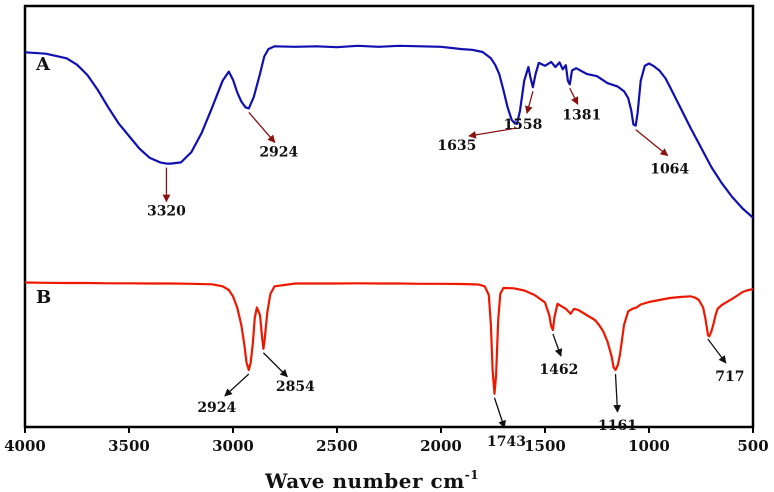  What do you see at coordinates (129, 446) in the screenshot?
I see `x-tick-label: 3500` at bounding box center [129, 446].